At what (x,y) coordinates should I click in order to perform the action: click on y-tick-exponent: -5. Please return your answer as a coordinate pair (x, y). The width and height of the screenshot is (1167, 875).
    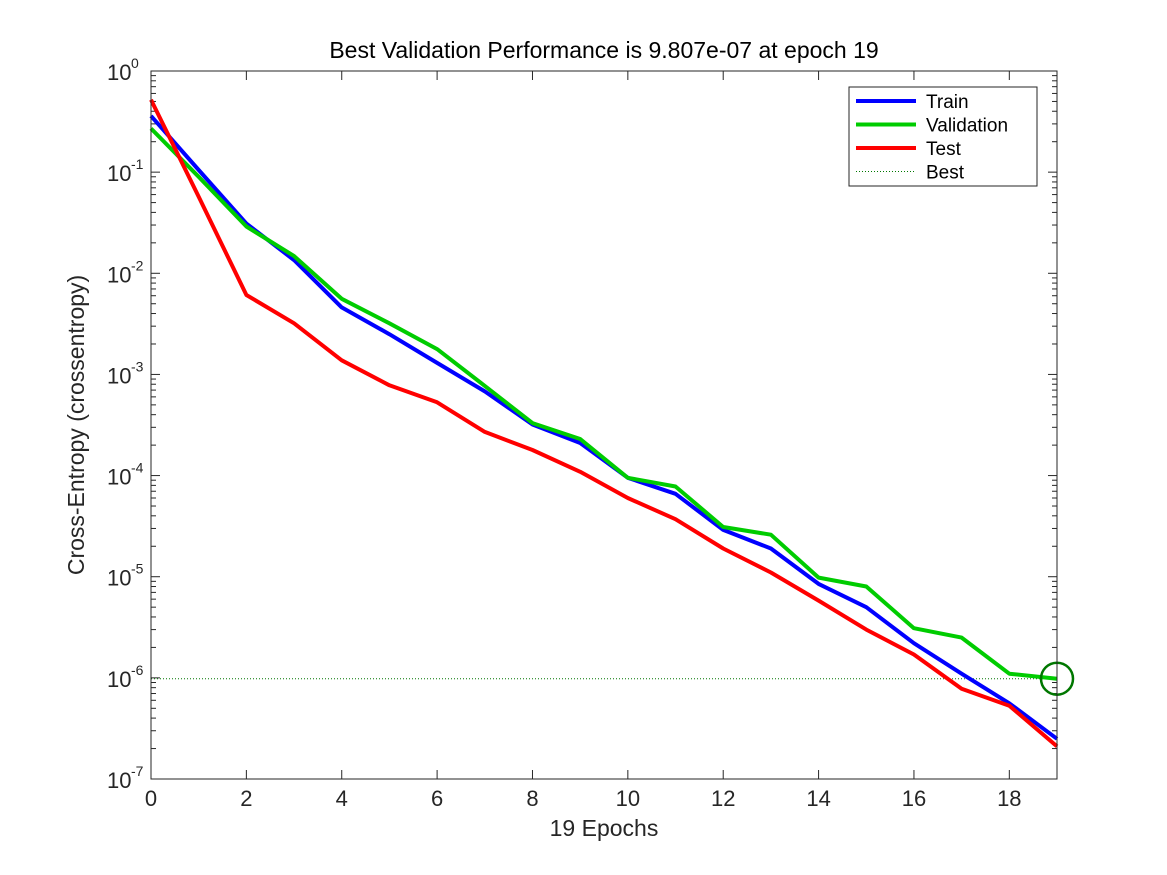
    Looking at the image, I should click on (137, 569).